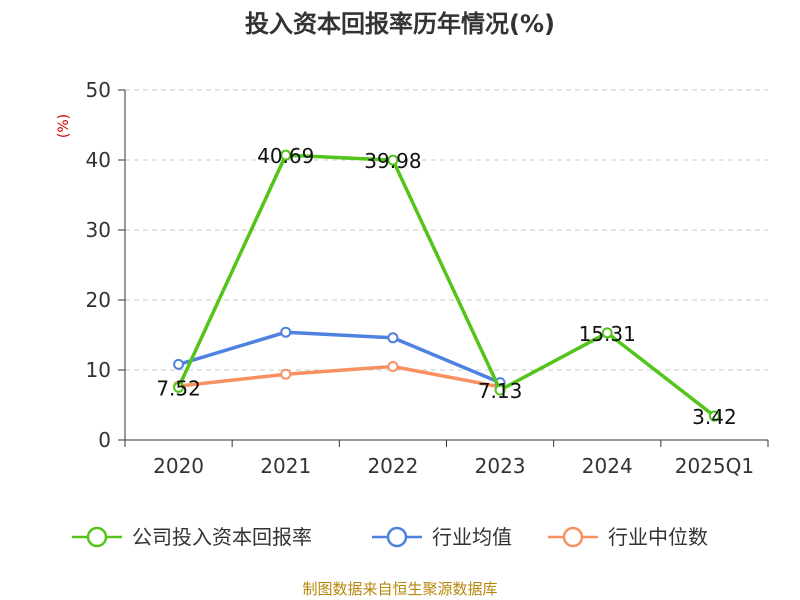 The image size is (800, 600). What do you see at coordinates (98, 370) in the screenshot?
I see `y-tick-label: 10` at bounding box center [98, 370].